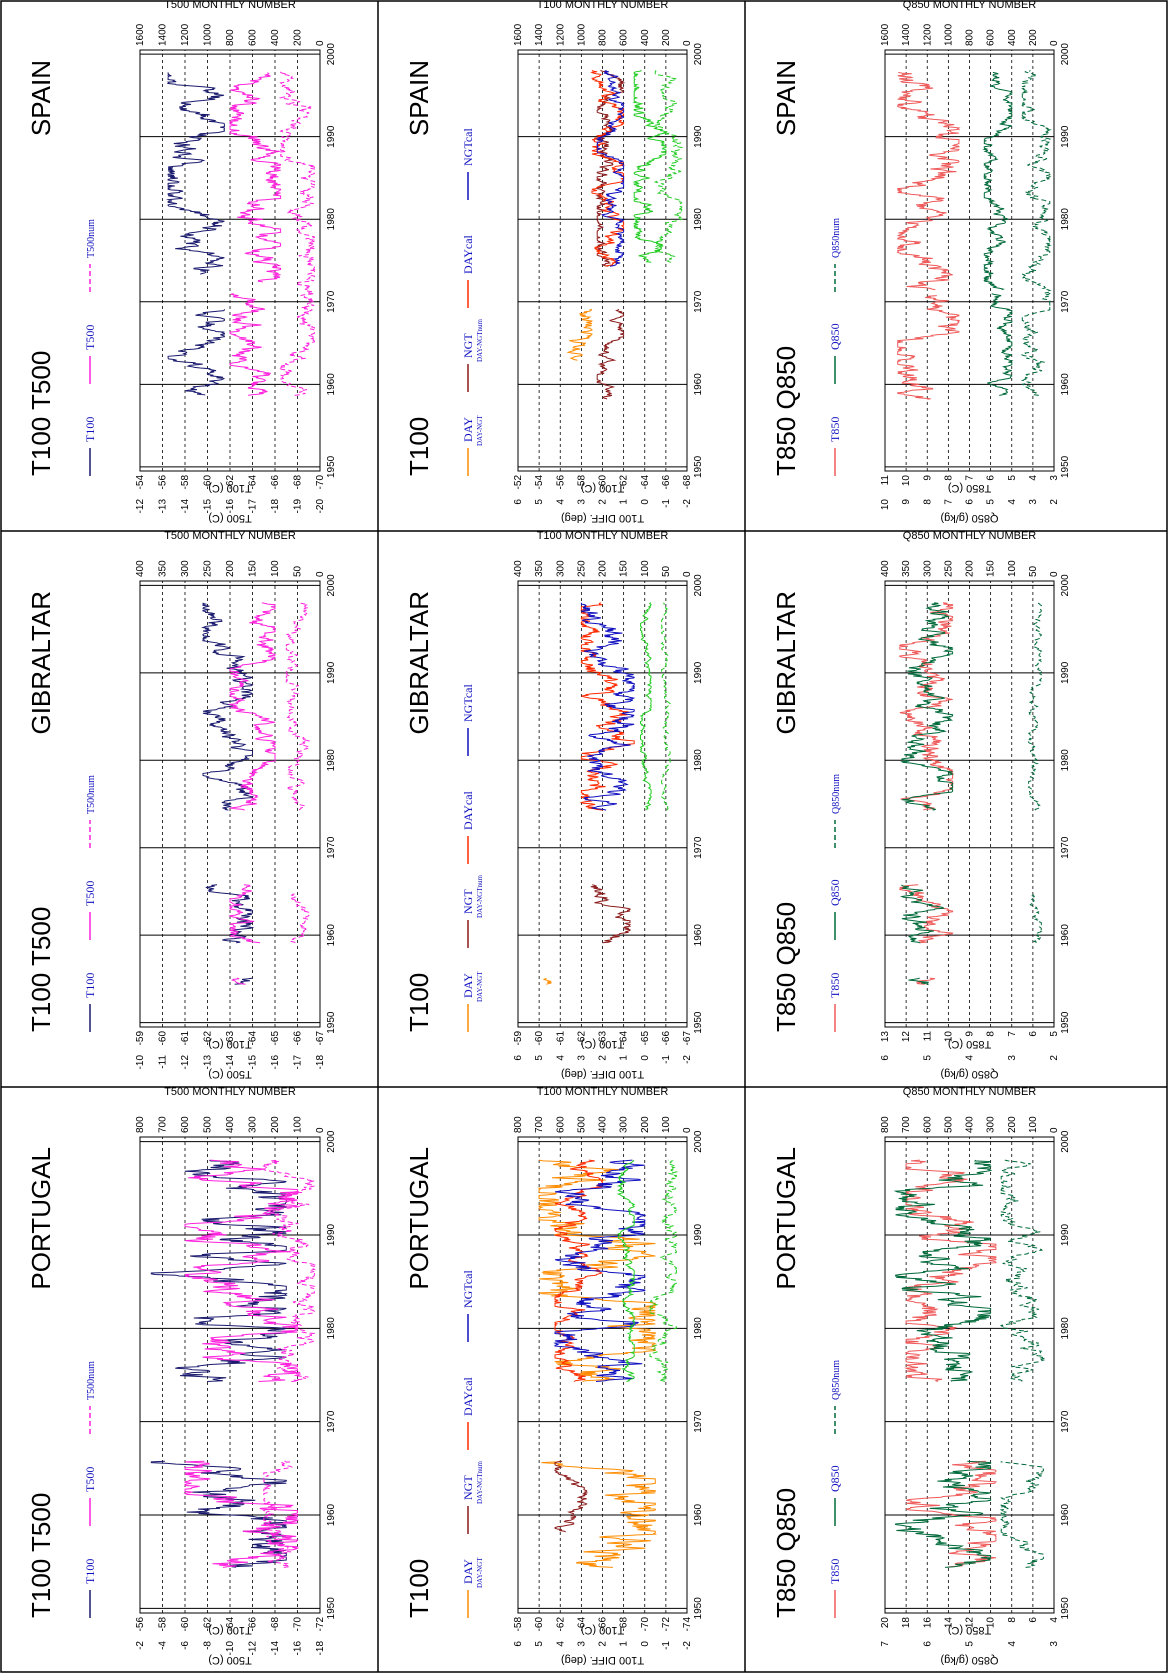 This screenshot has height=1673, width=1168. What do you see at coordinates (1012, 37) in the screenshot?
I see `right-tick-label: 400` at bounding box center [1012, 37].